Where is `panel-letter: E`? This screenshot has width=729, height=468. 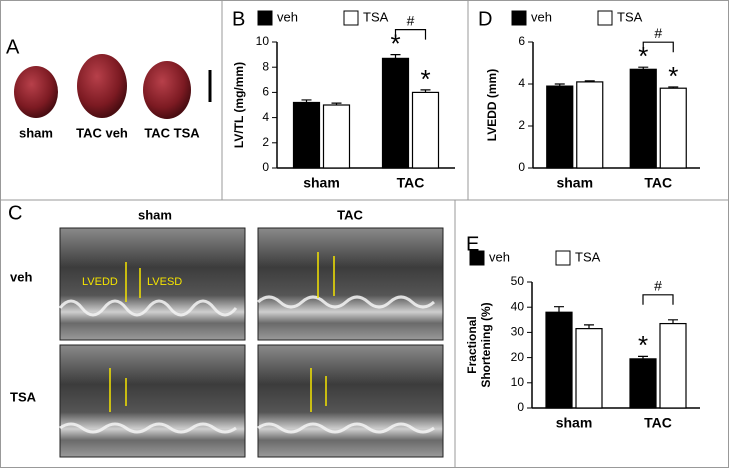
panel-letter: E is located at coordinates (472, 244).